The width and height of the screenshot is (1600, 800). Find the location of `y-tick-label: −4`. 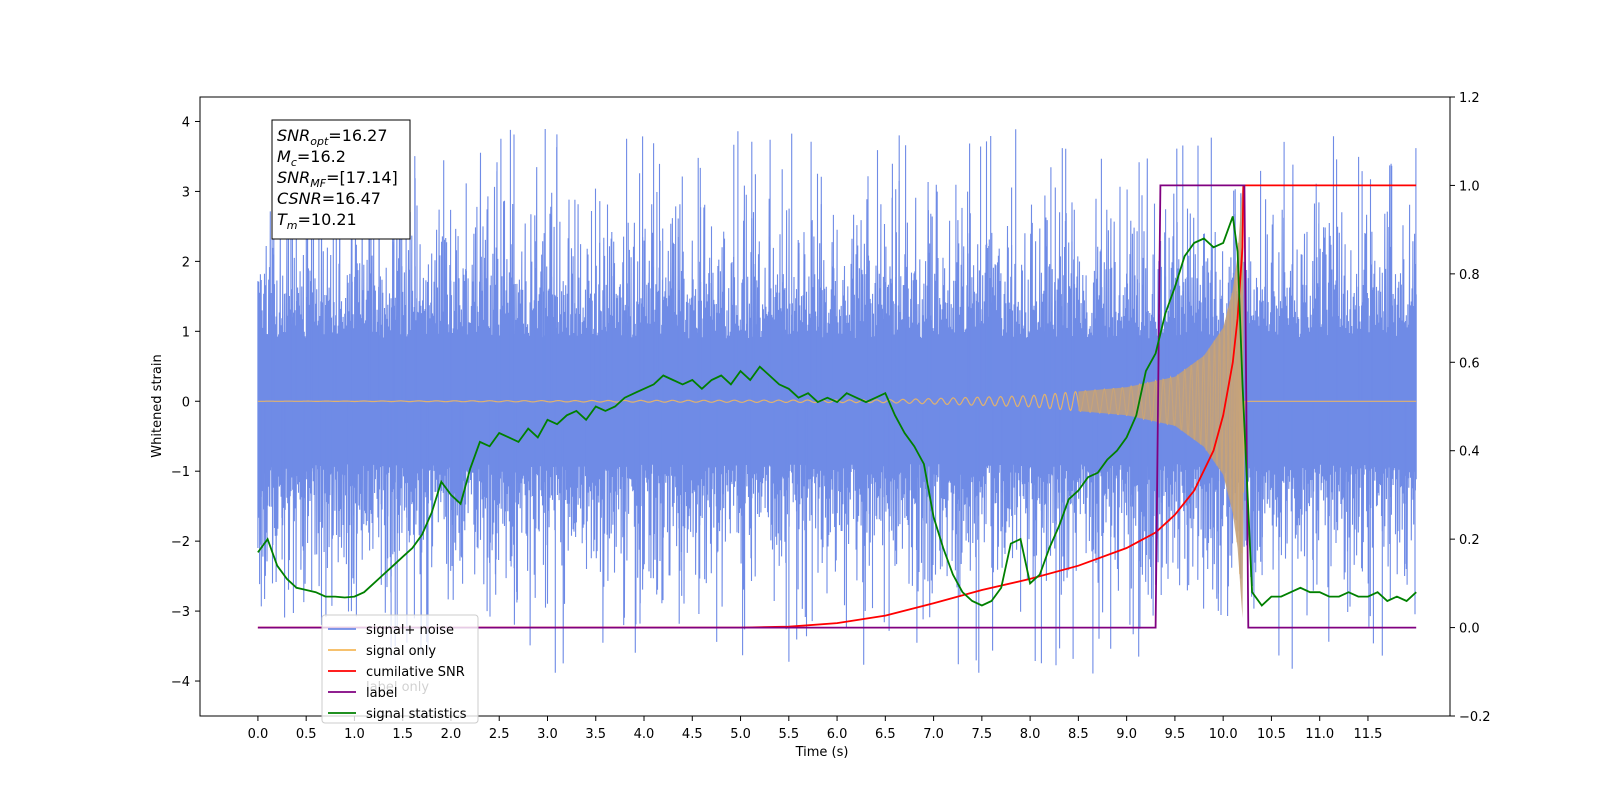

y-tick-label: −4 is located at coordinates (180, 682).